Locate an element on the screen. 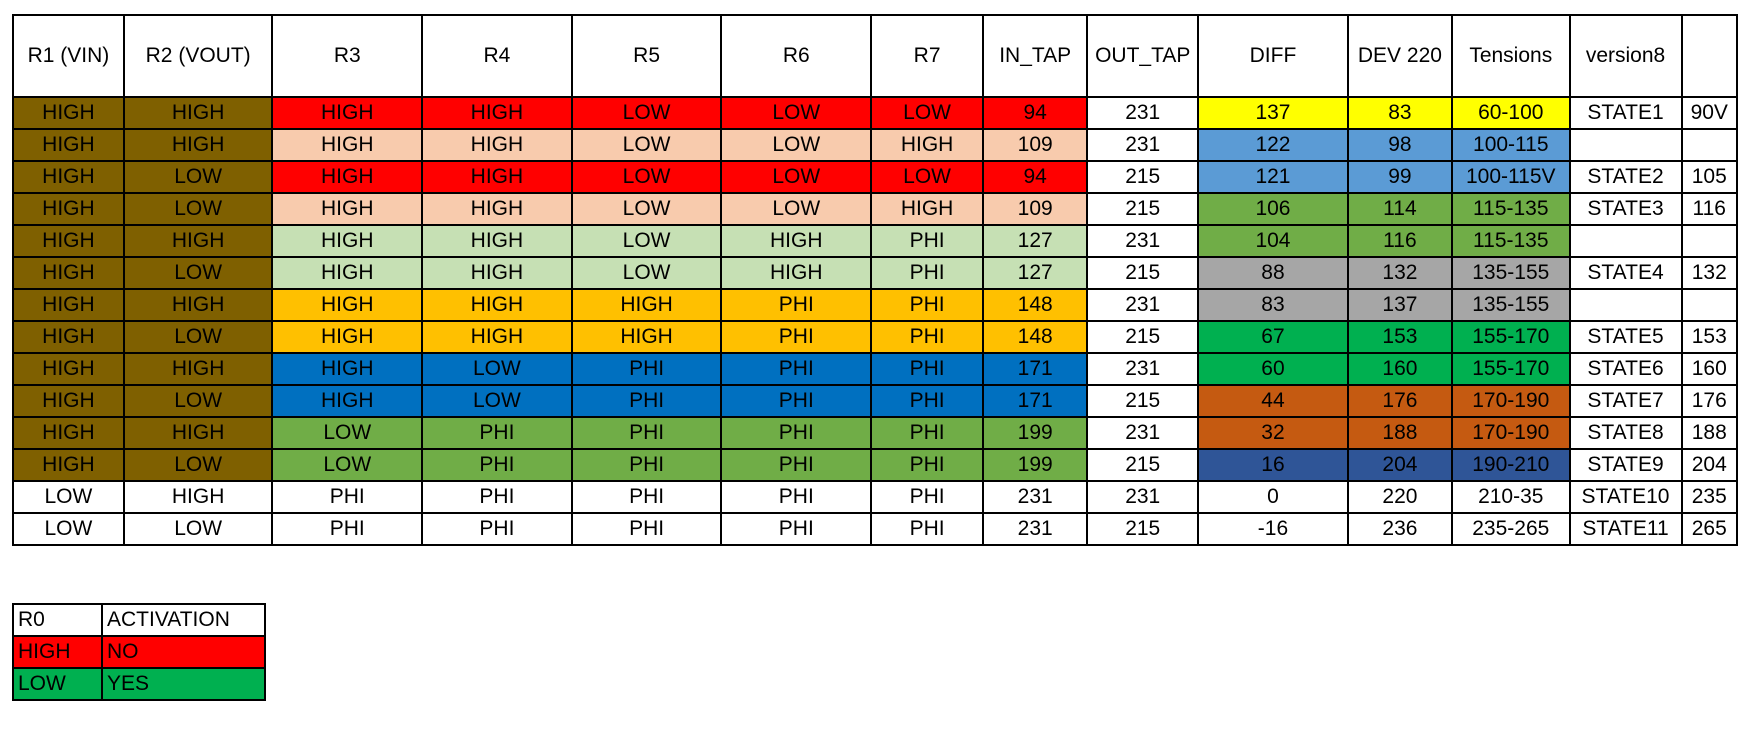 This screenshot has height=731, width=1751. table-cell: STATE11 is located at coordinates (1625, 529).